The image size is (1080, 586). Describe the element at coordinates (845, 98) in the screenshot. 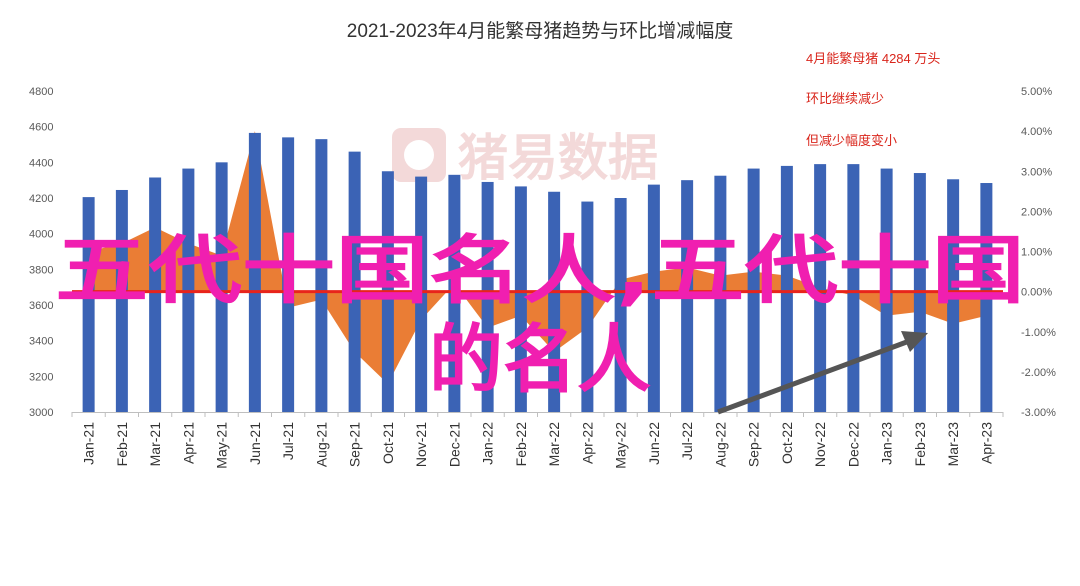

I see `annotation-2: 环比继续减少` at that location.